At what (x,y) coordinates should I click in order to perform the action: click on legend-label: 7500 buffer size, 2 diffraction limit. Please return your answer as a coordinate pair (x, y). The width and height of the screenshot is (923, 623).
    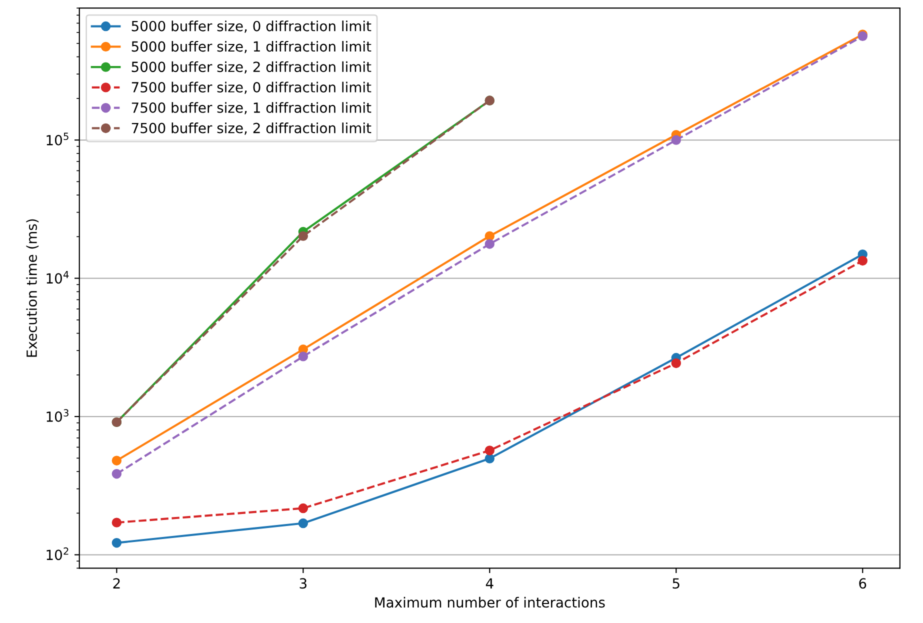
    Looking at the image, I should click on (252, 128).